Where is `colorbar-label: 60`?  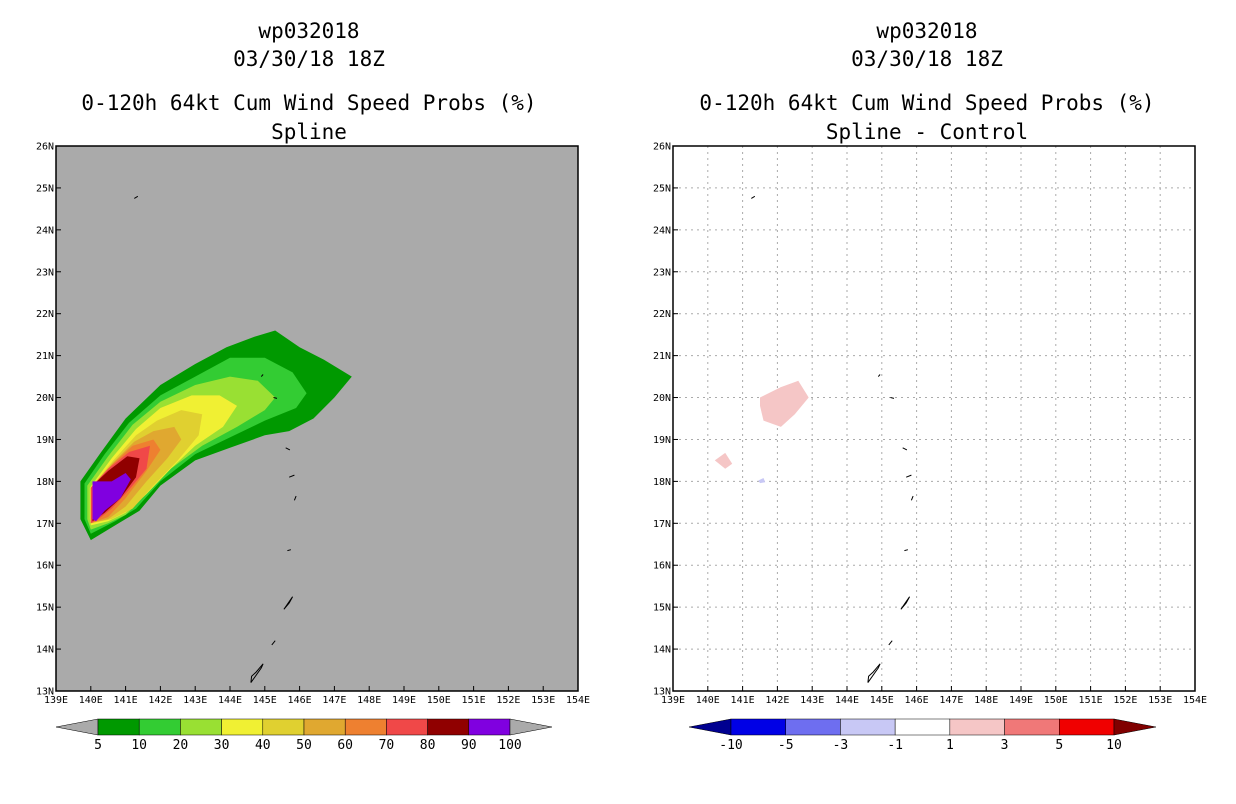
colorbar-label: 60 is located at coordinates (345, 745).